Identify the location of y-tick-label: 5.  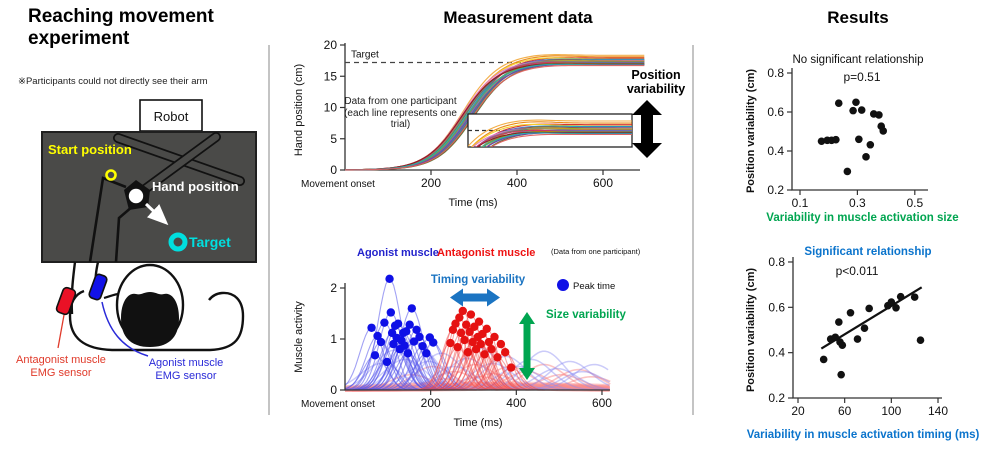
(333, 139).